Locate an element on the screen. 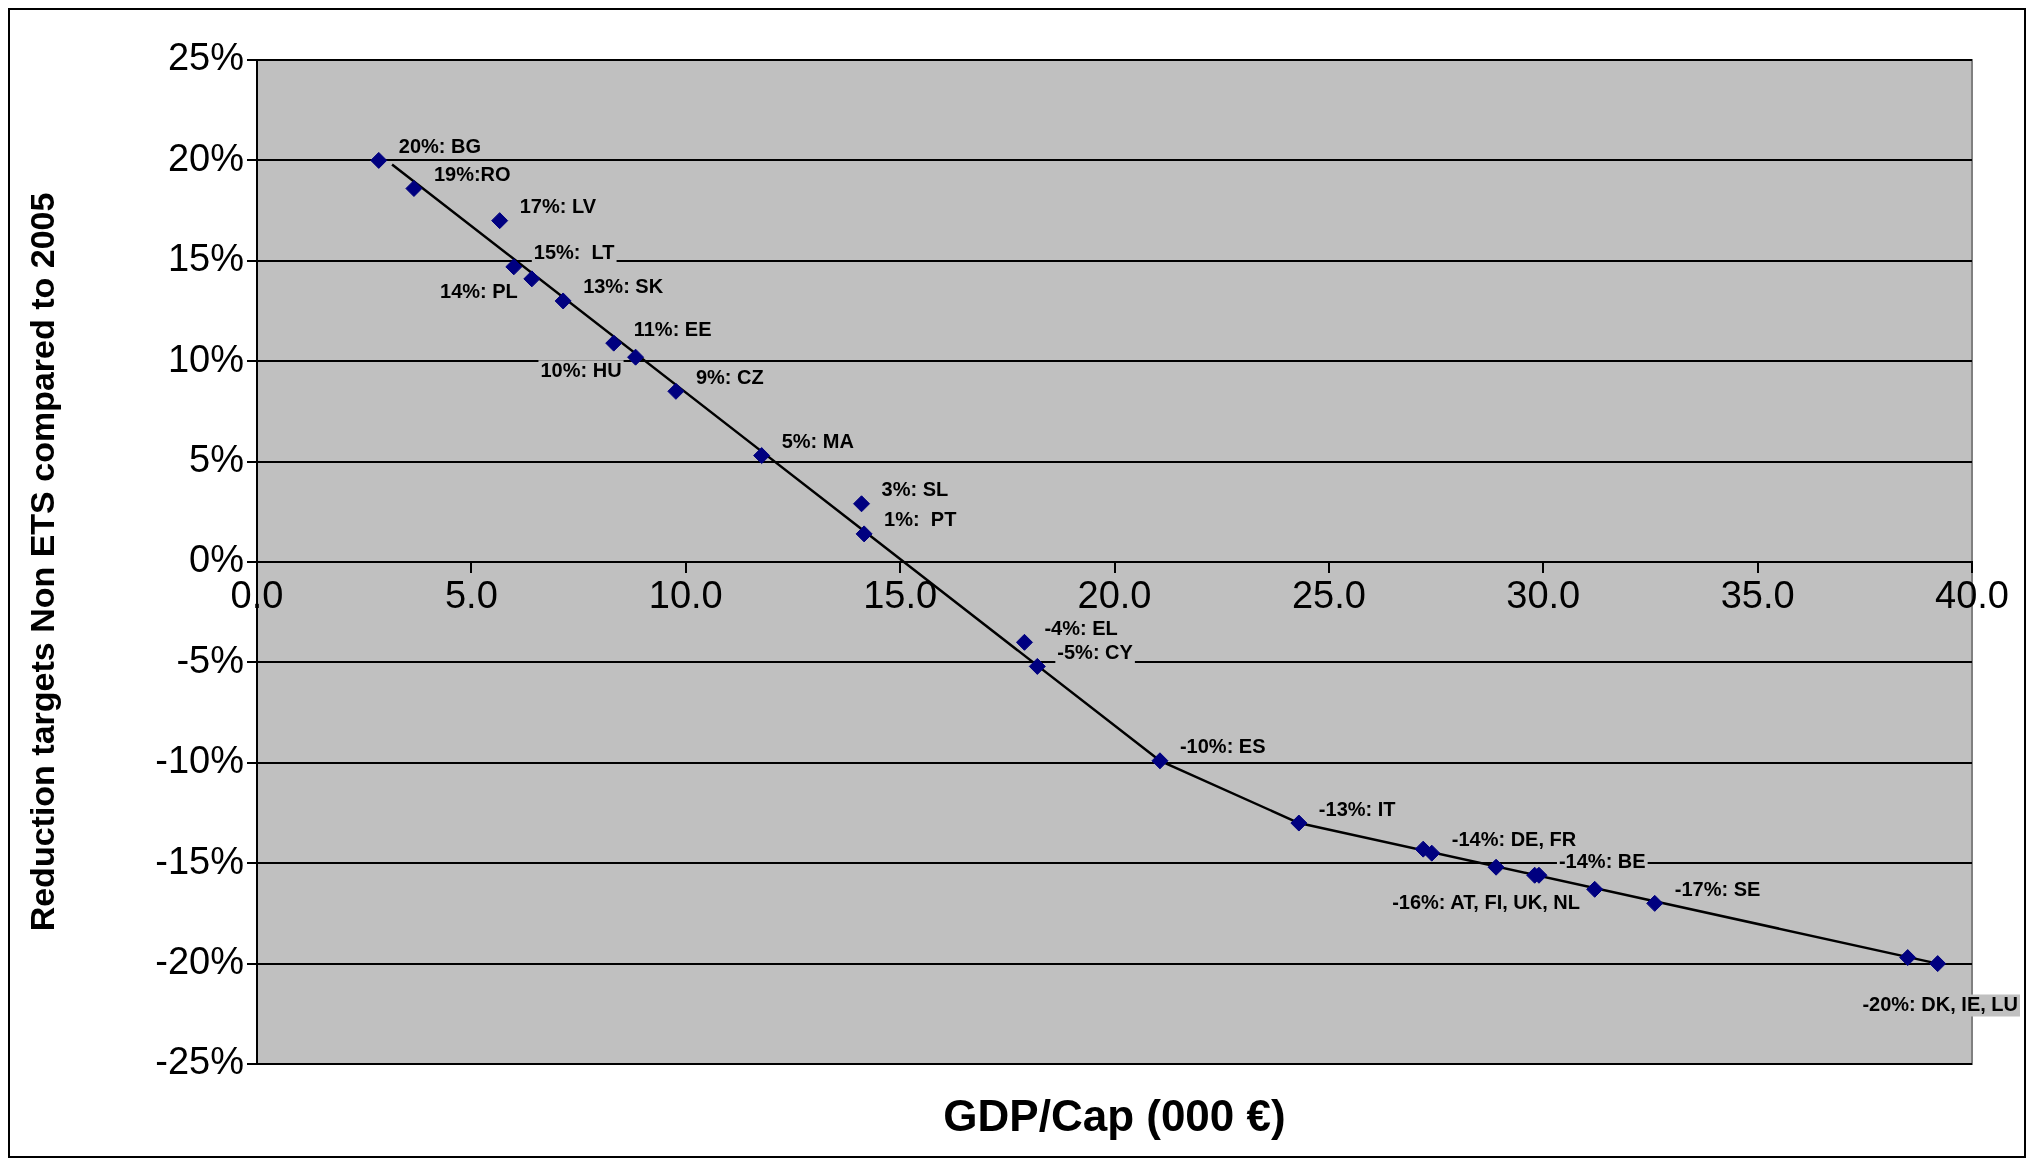 Image resolution: width=2038 pixels, height=1170 pixels. annotation: -4%: EL is located at coordinates (1081, 627).